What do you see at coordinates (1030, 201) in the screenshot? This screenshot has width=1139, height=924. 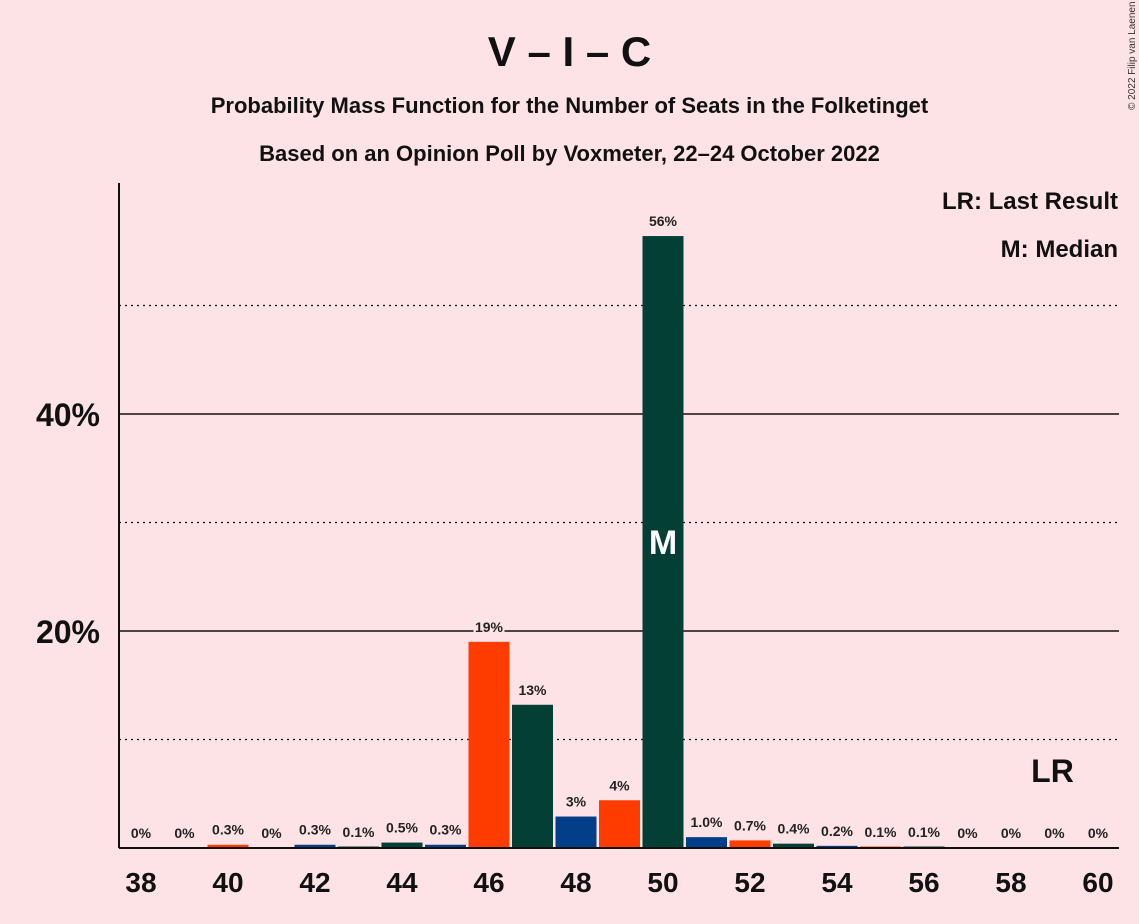 I see `legend-last-result: LR: Last Result` at bounding box center [1030, 201].